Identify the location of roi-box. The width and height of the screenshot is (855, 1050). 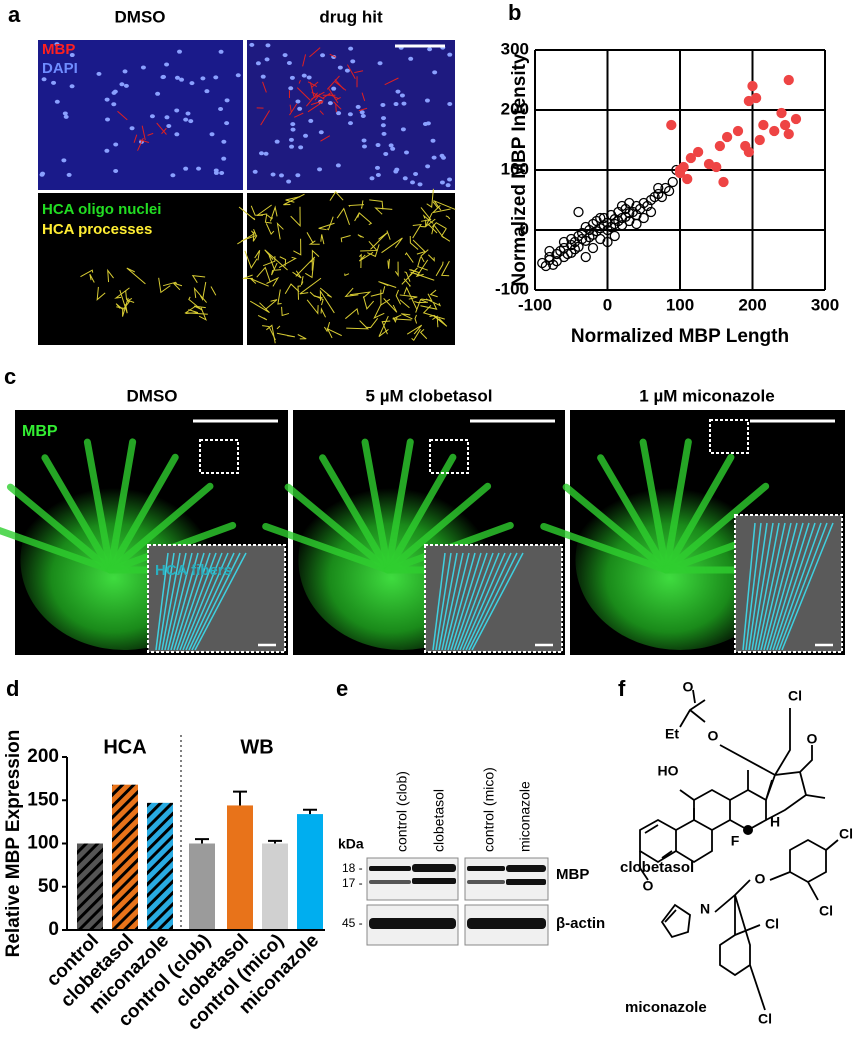
(729, 436).